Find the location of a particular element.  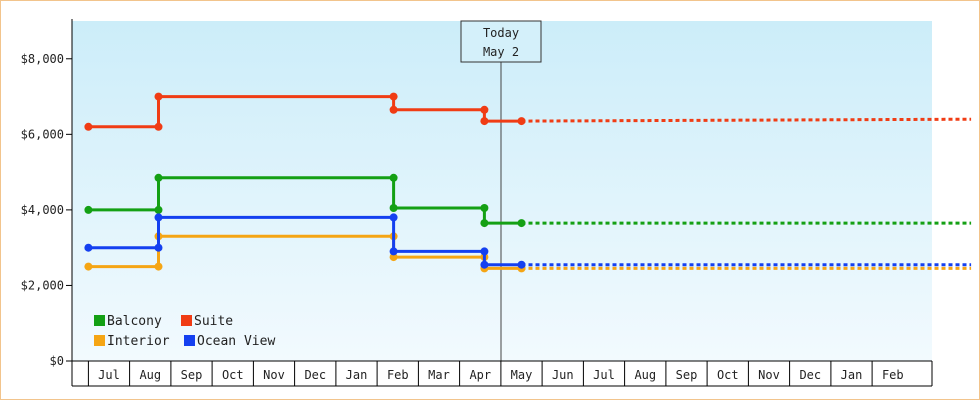

legend-label-ocean-view: Ocean View is located at coordinates (236, 341).